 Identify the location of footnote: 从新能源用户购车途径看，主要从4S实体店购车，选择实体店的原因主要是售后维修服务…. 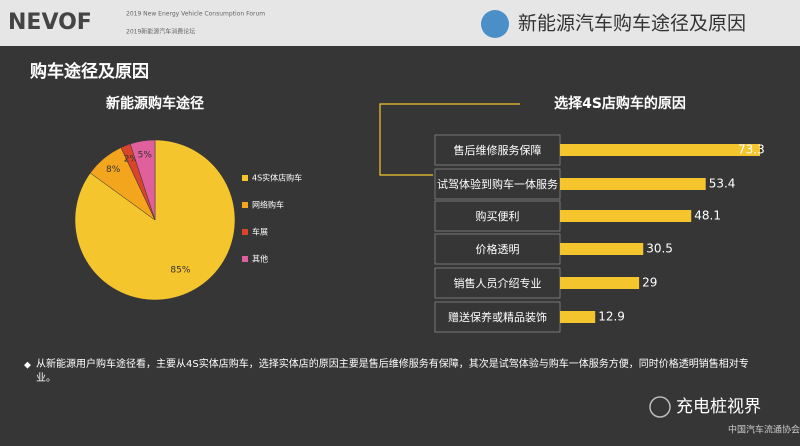
(392, 371).